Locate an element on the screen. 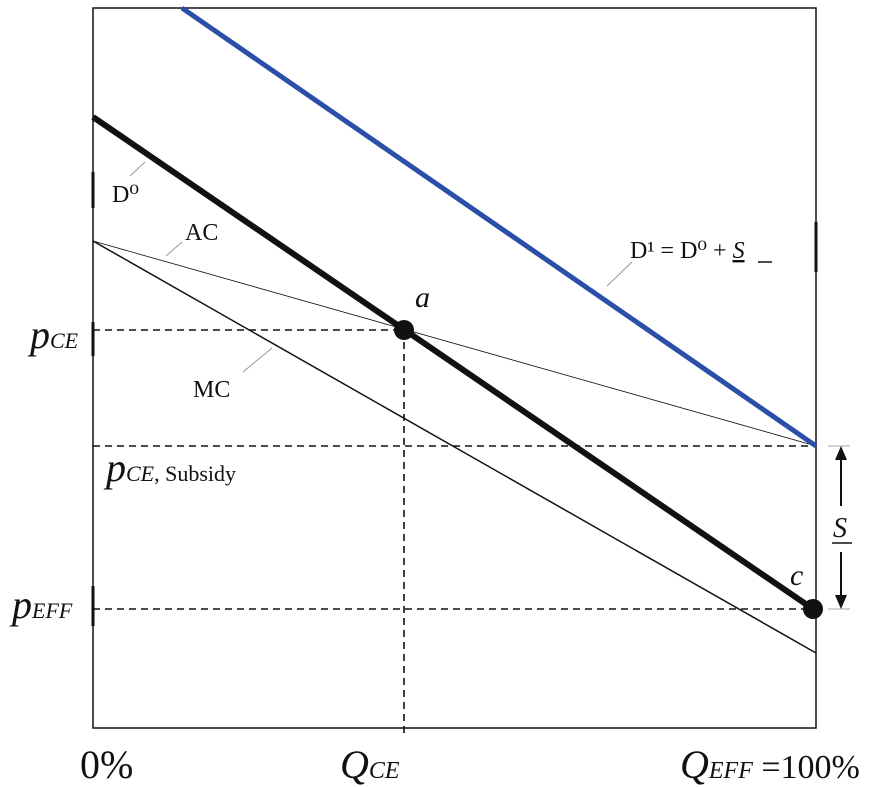  x-qce-label: QCE is located at coordinates (370, 764).